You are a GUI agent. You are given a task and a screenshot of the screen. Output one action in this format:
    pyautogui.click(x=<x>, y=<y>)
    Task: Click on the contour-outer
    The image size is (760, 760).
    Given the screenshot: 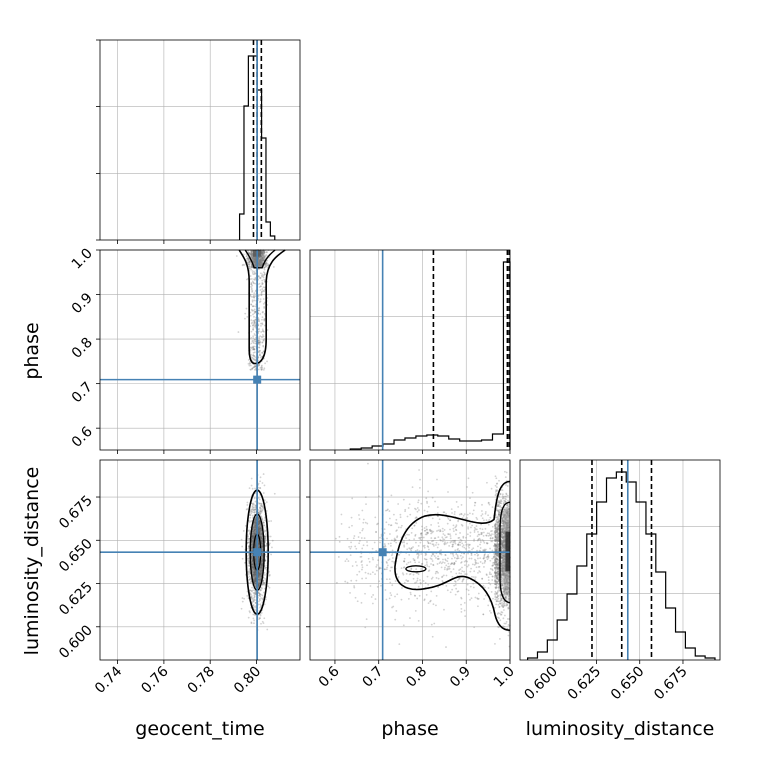 What is the action you would take?
    pyautogui.click(x=262, y=307)
    